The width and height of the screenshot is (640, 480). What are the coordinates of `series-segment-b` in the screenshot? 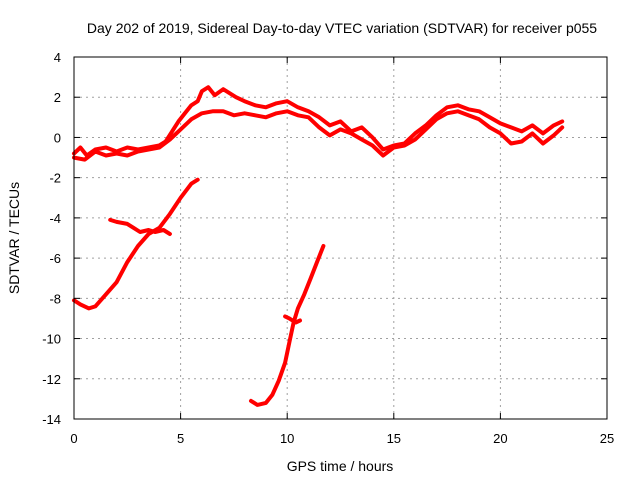 It's located at (140, 226).